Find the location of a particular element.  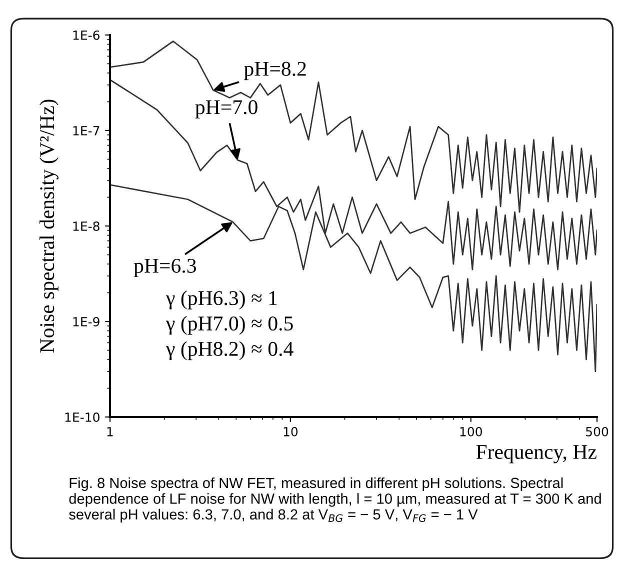

x-tick-label: 100 is located at coordinates (471, 431).